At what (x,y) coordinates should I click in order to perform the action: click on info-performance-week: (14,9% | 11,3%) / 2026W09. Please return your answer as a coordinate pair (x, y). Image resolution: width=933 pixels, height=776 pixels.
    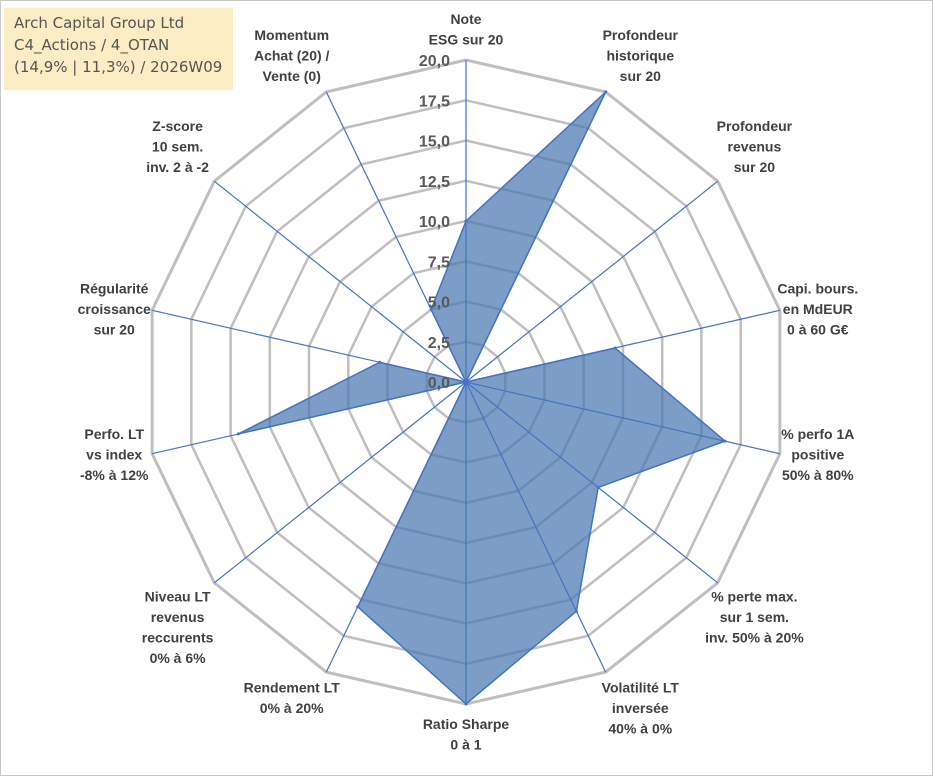
    Looking at the image, I should click on (118, 67).